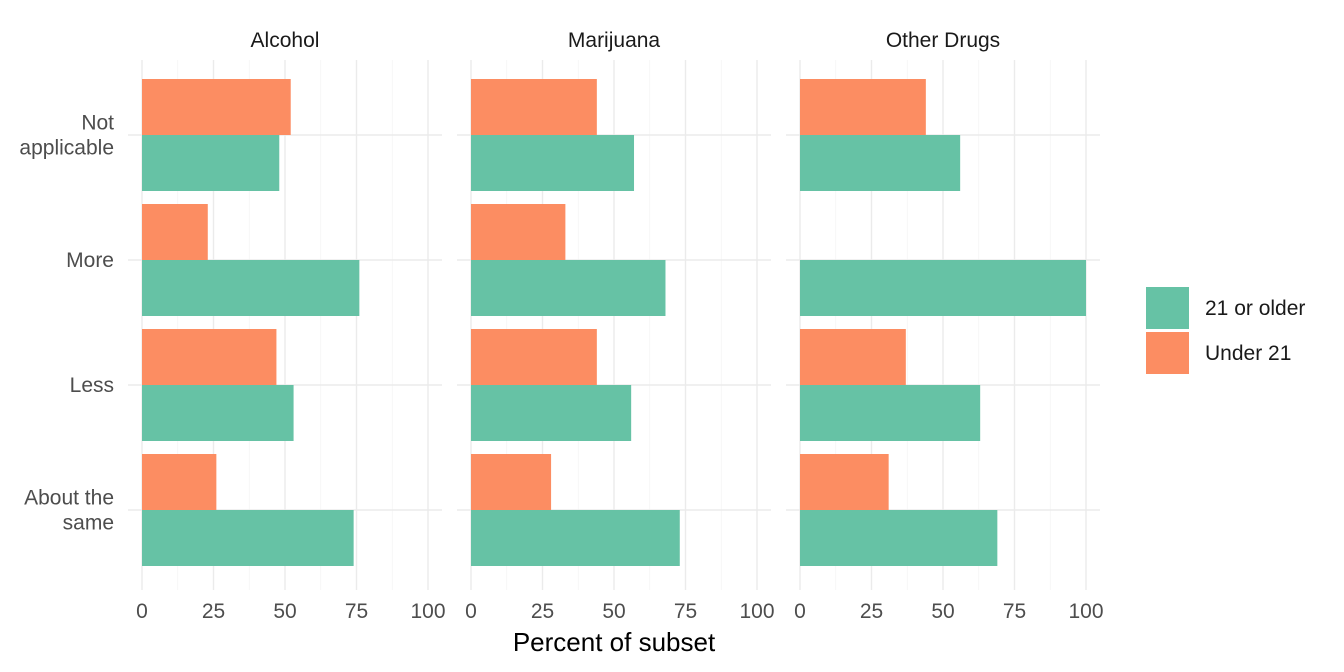 The width and height of the screenshot is (1344, 672). Describe the element at coordinates (69, 511) in the screenshot. I see `y-tick-label-about-the-same: About the same` at that location.